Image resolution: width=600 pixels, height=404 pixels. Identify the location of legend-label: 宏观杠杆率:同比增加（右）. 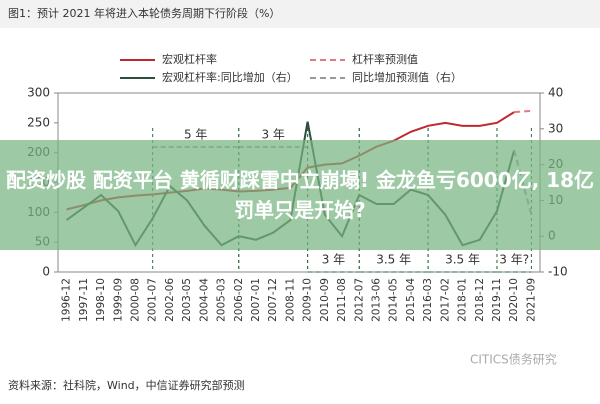
(230, 77).